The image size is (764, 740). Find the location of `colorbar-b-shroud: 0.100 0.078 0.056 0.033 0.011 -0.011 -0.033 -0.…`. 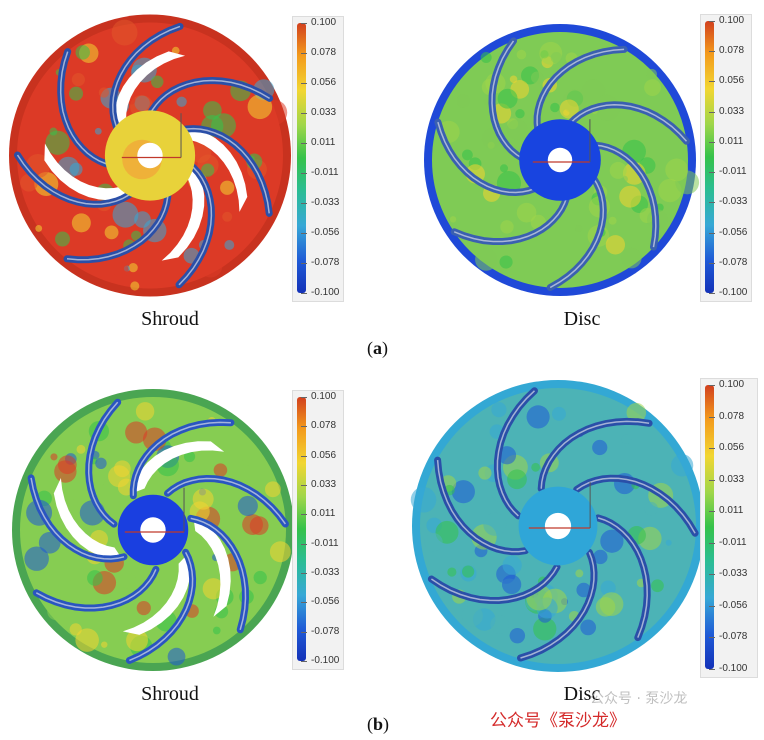

colorbar-b-shroud: 0.100 0.078 0.056 0.033 0.011 -0.011 -0.033 -0.… is located at coordinates (318, 530).